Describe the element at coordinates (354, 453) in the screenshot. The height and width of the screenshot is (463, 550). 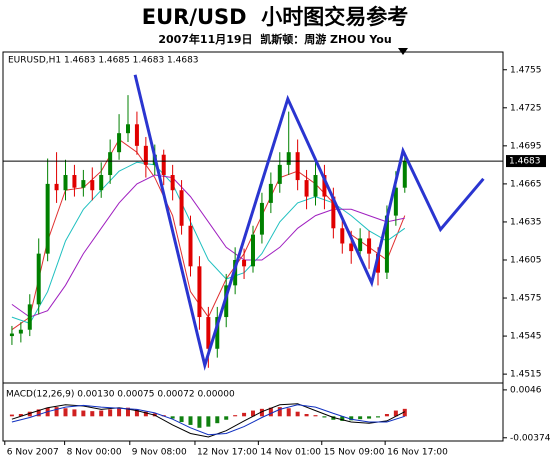
I see `x-tick-label: 15 Nov 09:00` at that location.